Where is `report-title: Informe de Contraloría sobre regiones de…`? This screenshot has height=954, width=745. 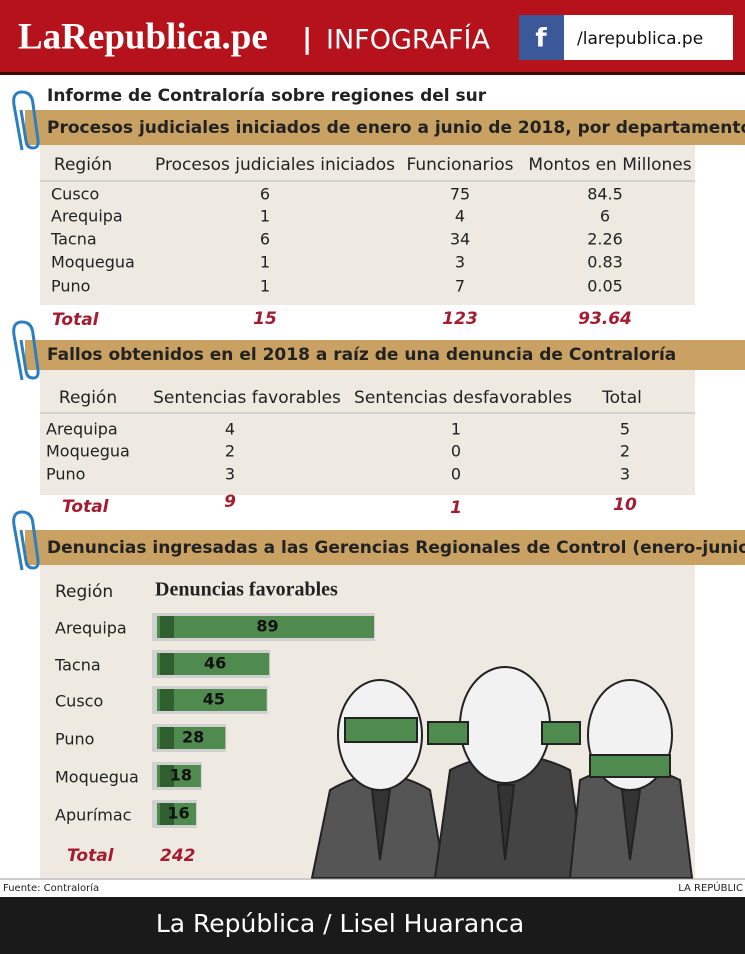 report-title: Informe de Contraloría sobre regiones de… is located at coordinates (267, 96).